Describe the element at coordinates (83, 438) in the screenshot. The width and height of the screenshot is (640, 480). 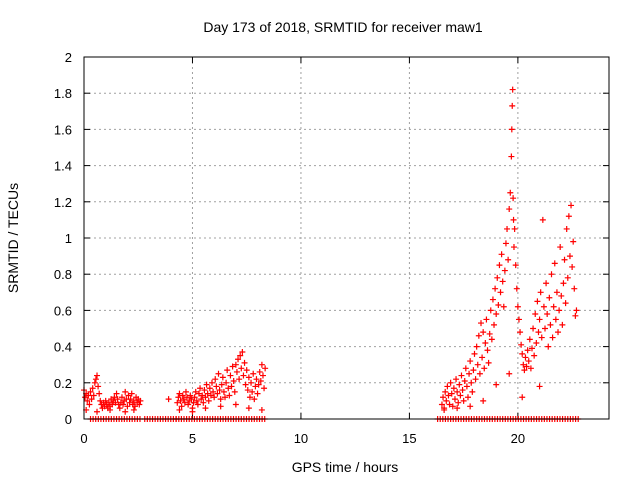
I see `x-tick-label: 0` at that location.